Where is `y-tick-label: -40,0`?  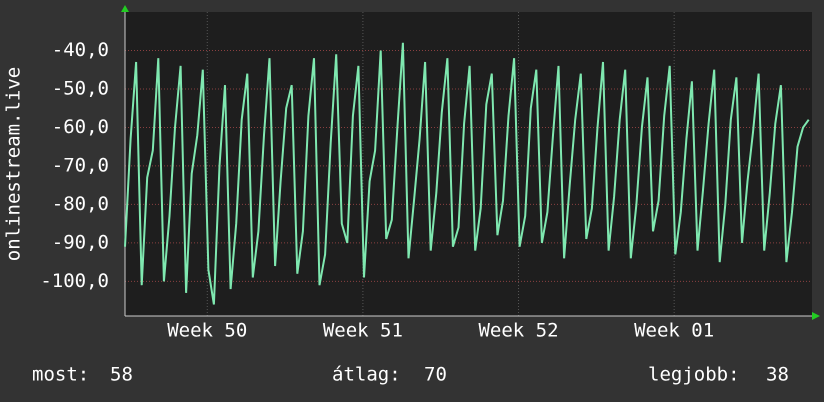
y-tick-label: -40,0 is located at coordinates (80, 50).